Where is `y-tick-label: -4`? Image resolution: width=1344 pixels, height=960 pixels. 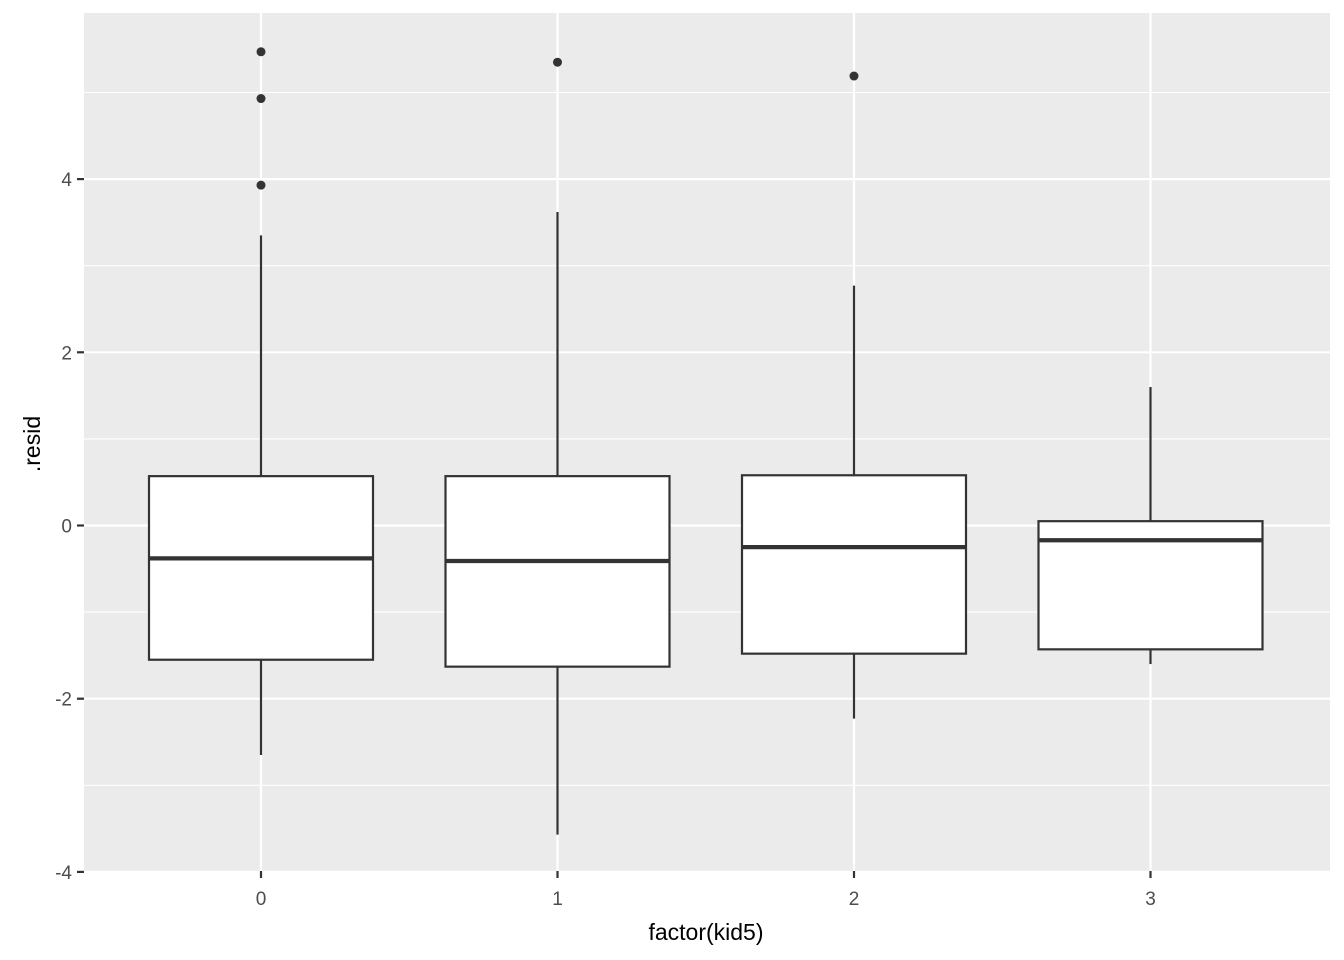 y-tick-label: -4 is located at coordinates (63, 873).